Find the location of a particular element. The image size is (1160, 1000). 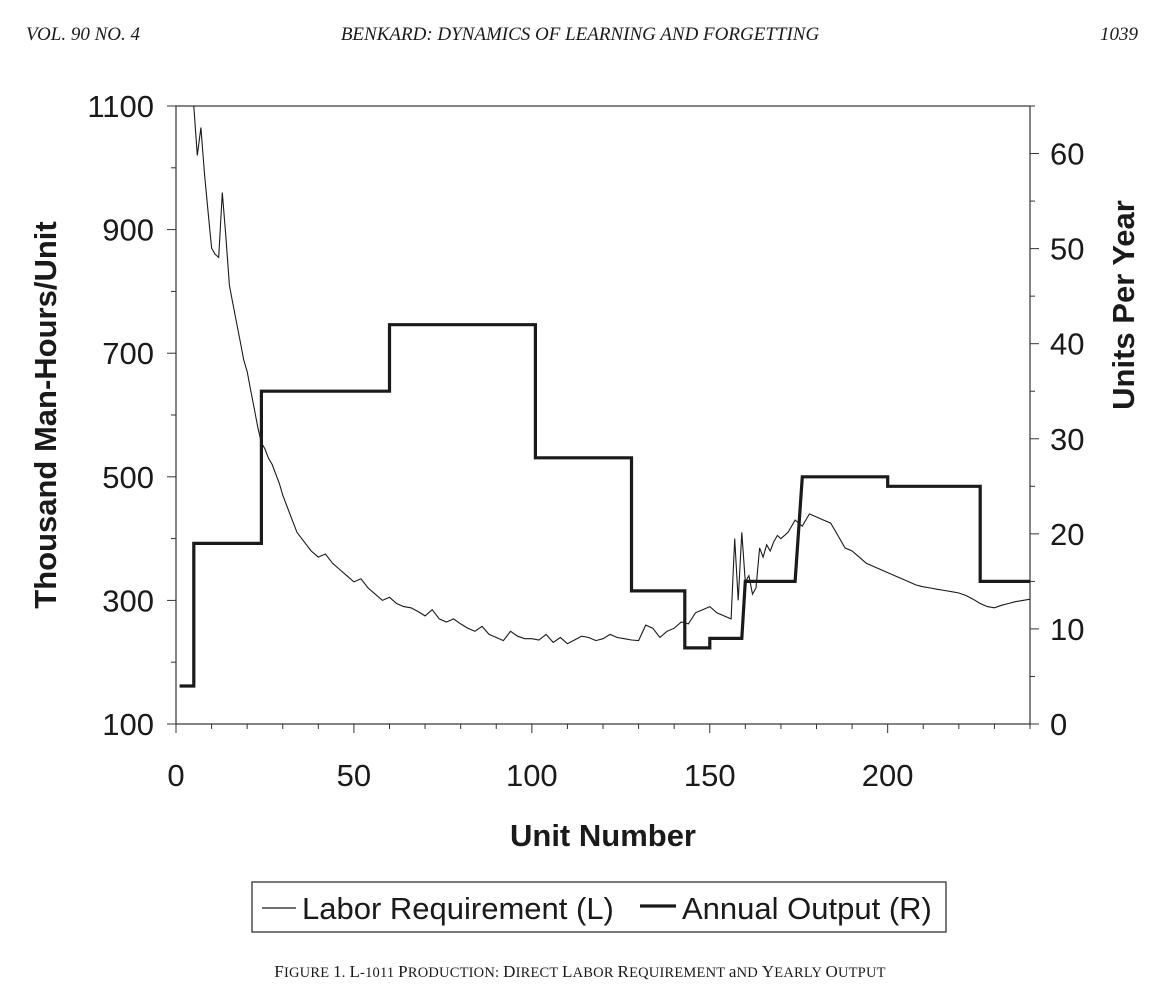

x-tick-label: 150 is located at coordinates (710, 775).